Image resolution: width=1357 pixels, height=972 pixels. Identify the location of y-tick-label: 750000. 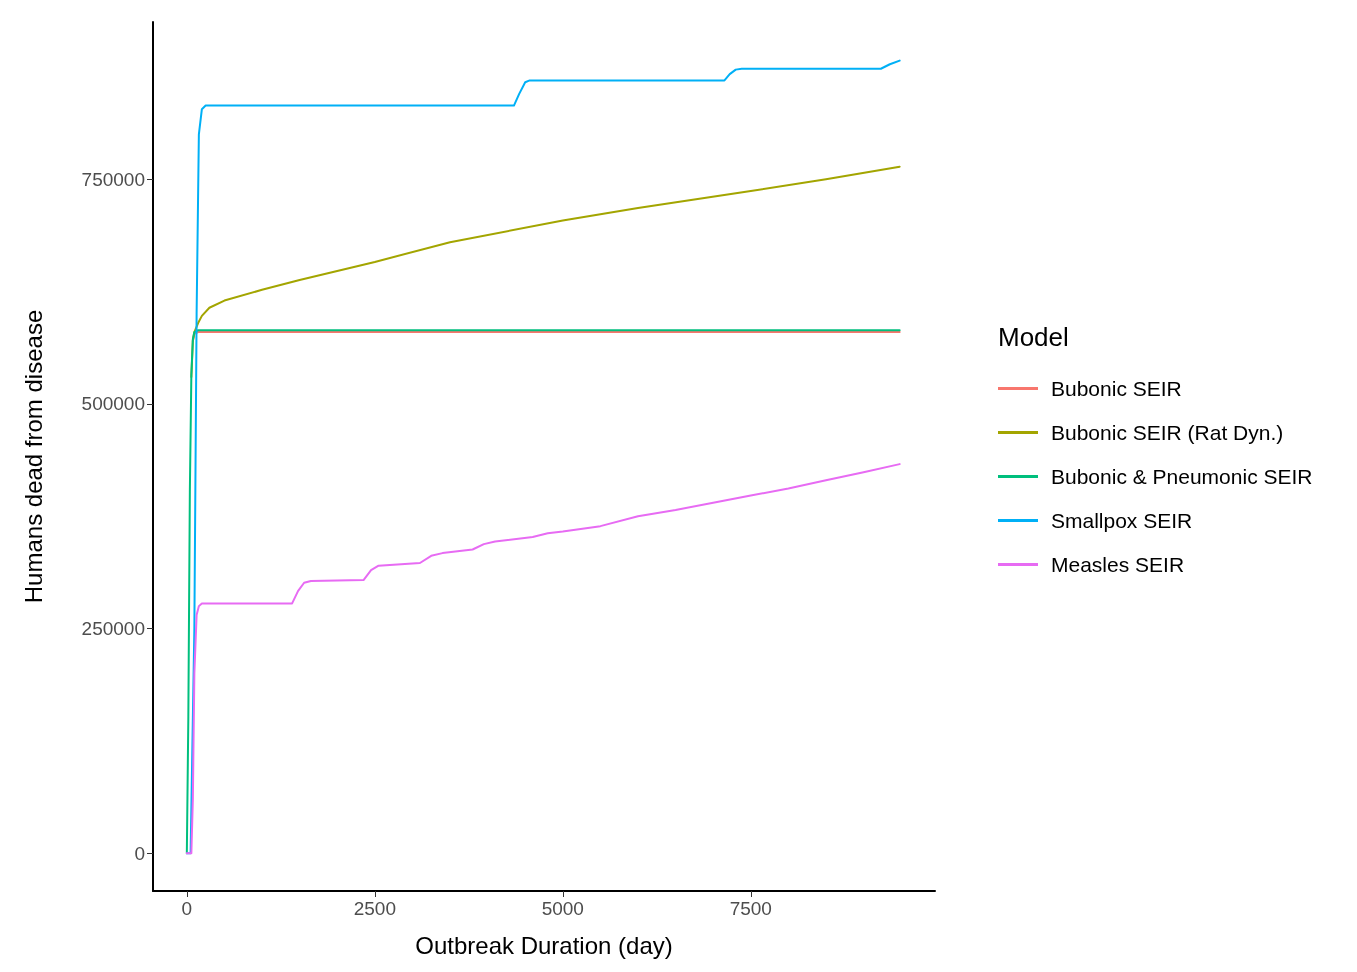
(113, 179).